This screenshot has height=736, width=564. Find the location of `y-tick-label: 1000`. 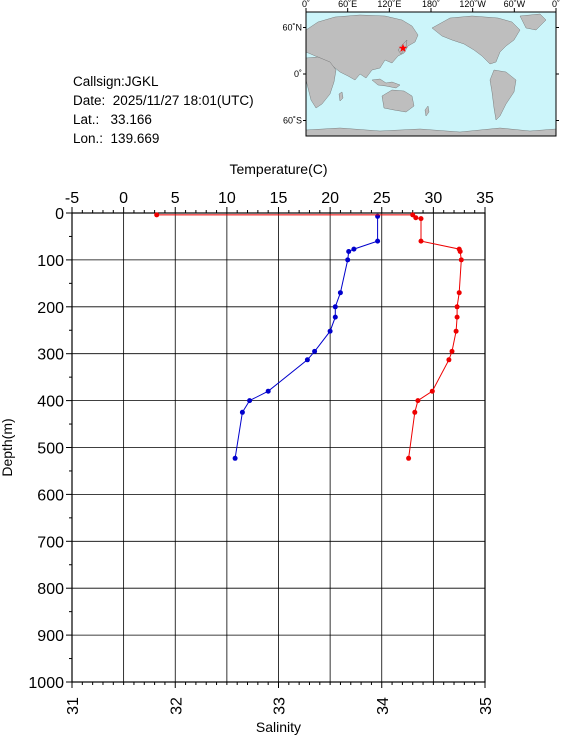

y-tick-label: 1000 is located at coordinates (46, 683).